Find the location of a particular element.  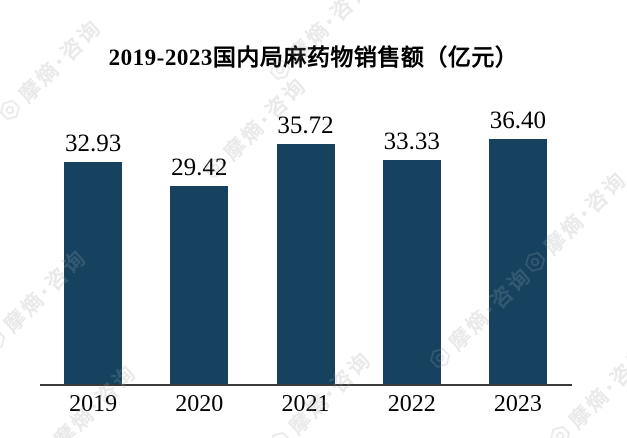

bar-2021 is located at coordinates (305, 264).